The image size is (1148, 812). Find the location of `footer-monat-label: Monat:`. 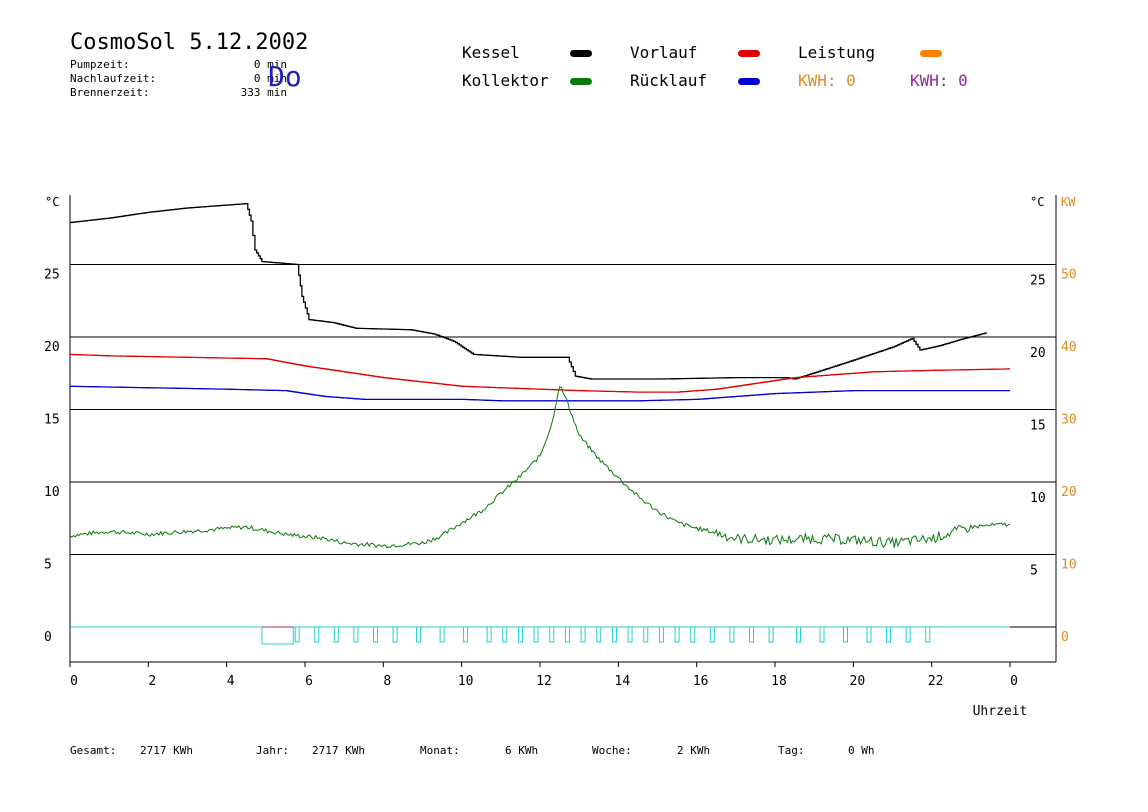

footer-monat-label: Monat: is located at coordinates (440, 750).